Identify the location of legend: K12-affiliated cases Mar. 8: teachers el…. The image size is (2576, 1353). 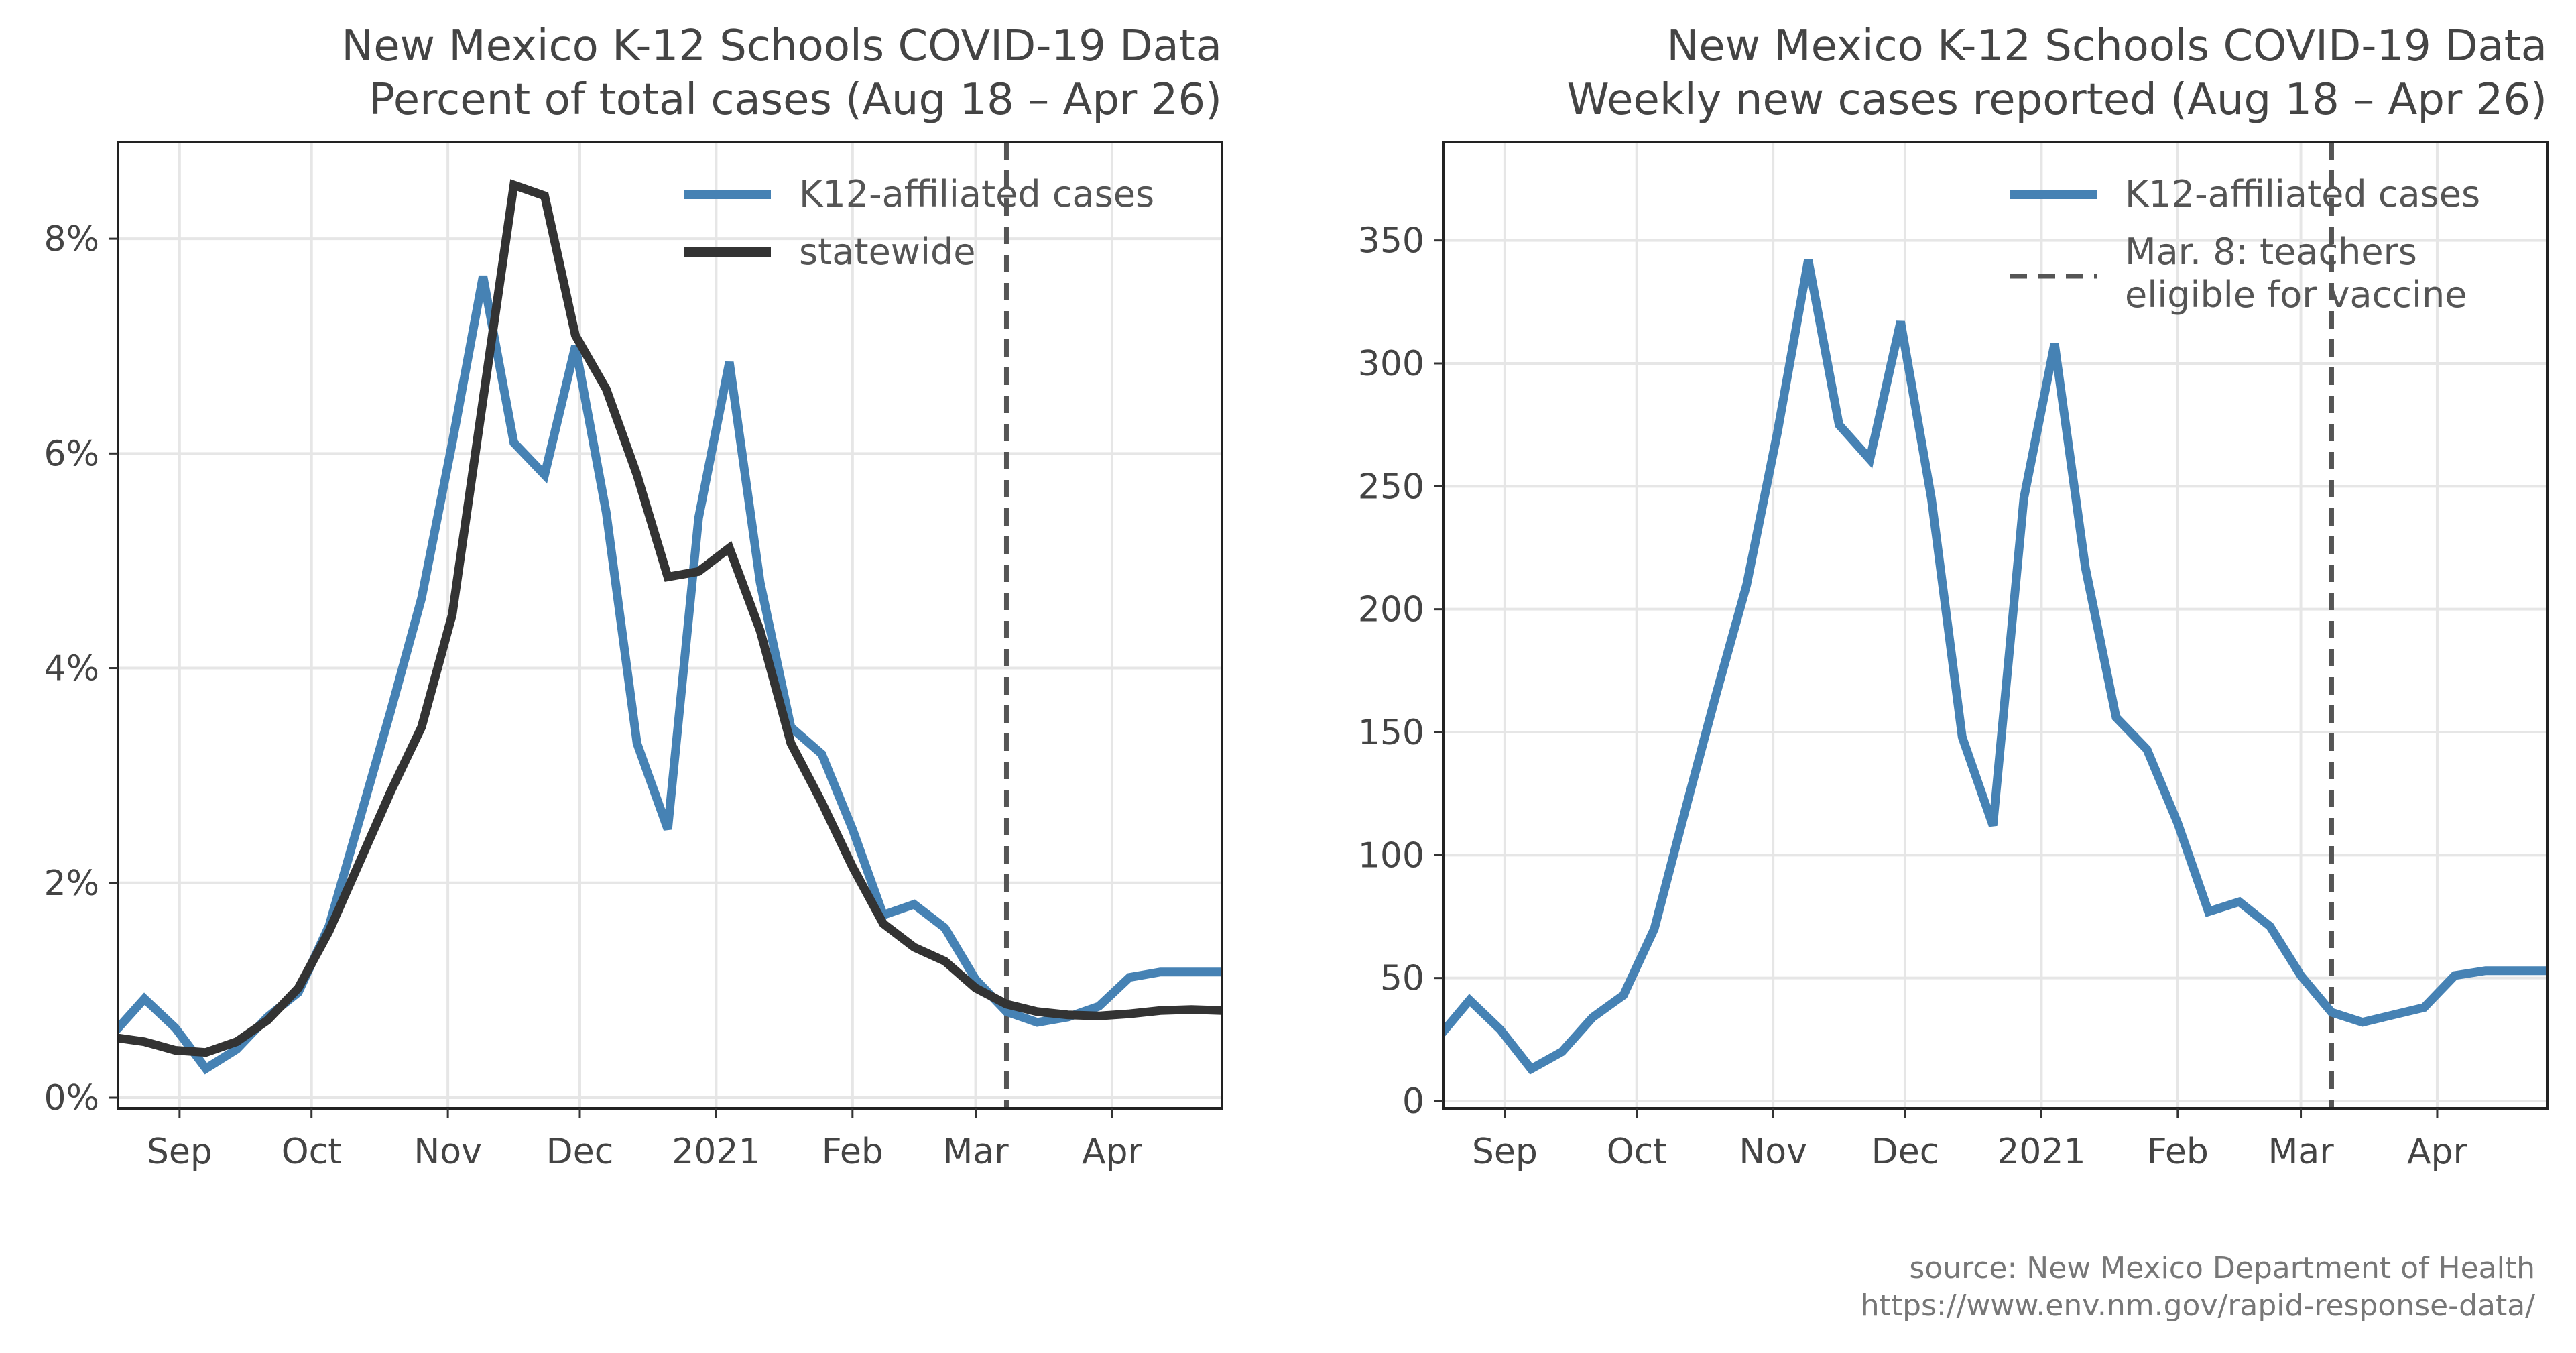
(2245, 245).